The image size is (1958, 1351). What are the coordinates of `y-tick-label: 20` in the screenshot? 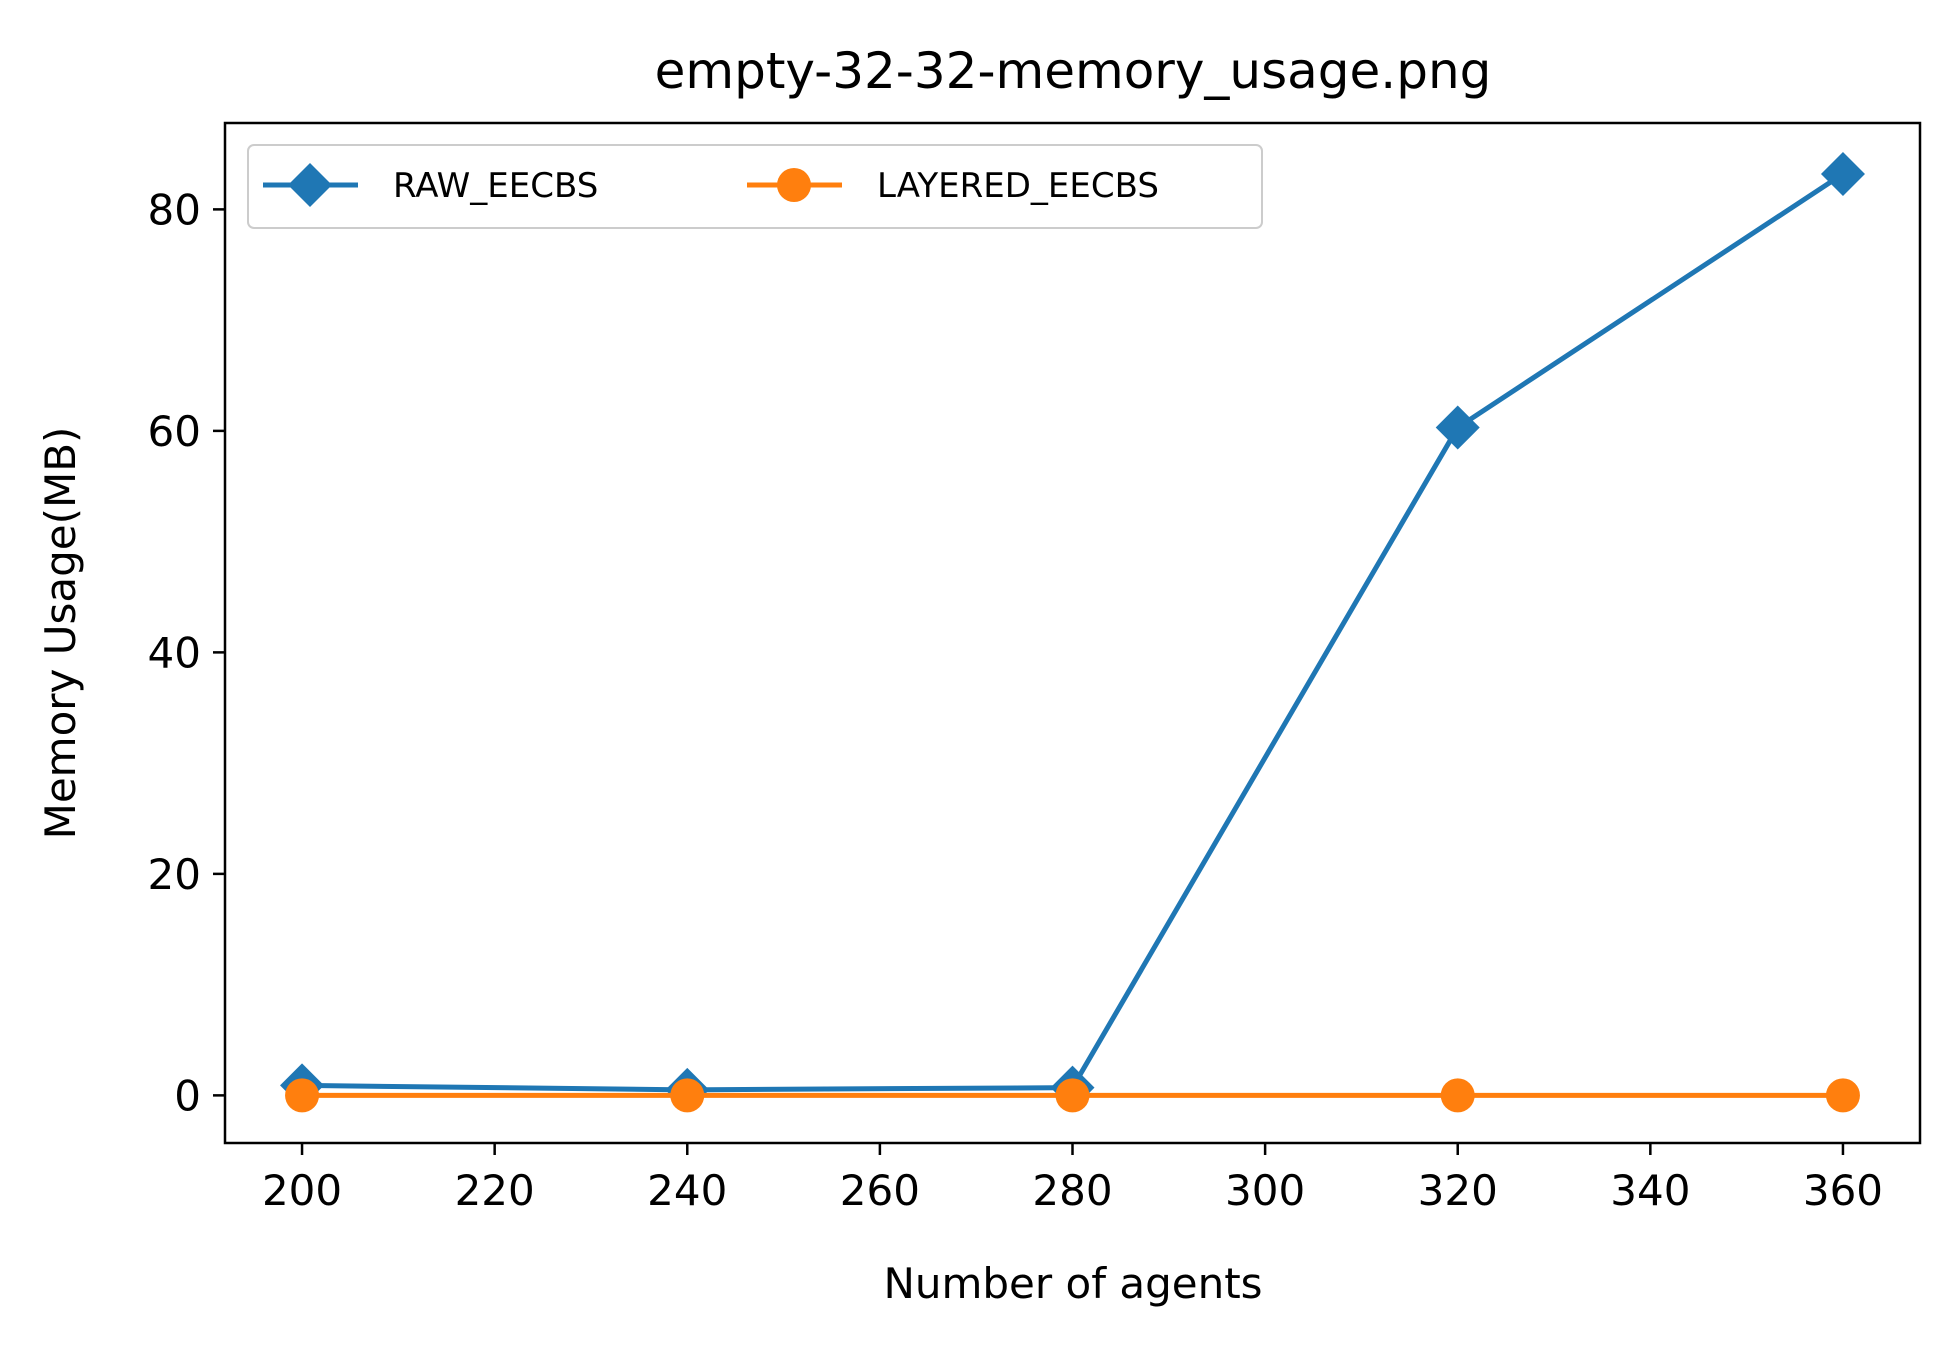 It's located at (174, 874).